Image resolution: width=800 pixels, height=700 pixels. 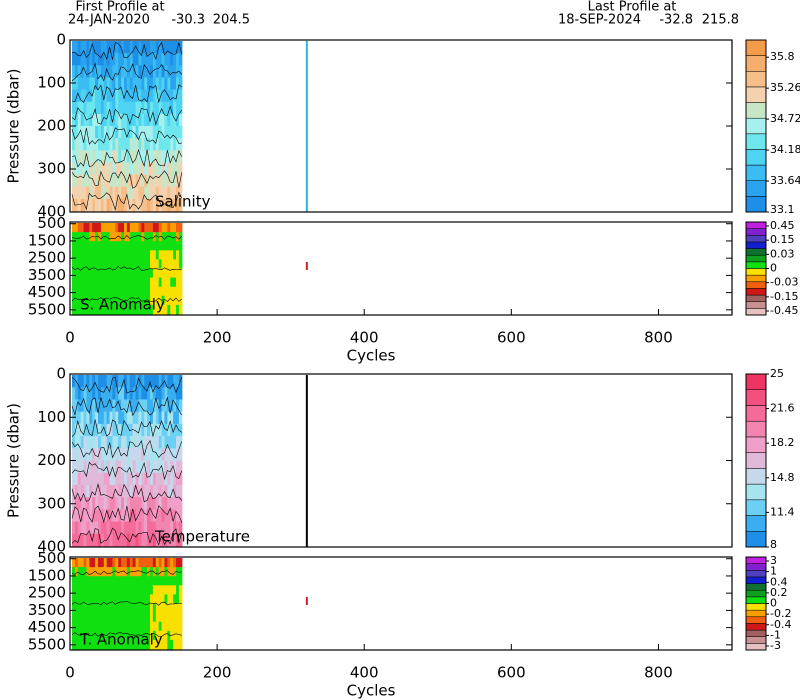 What do you see at coordinates (784, 282) in the screenshot?
I see `colorbar-tick-label: -0.03` at bounding box center [784, 282].